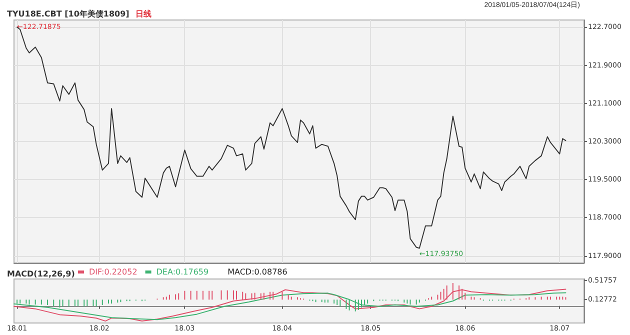 The height and width of the screenshot is (335, 630). Describe the element at coordinates (258, 272) in the screenshot. I see `series-label: MACD:0.08786` at that location.